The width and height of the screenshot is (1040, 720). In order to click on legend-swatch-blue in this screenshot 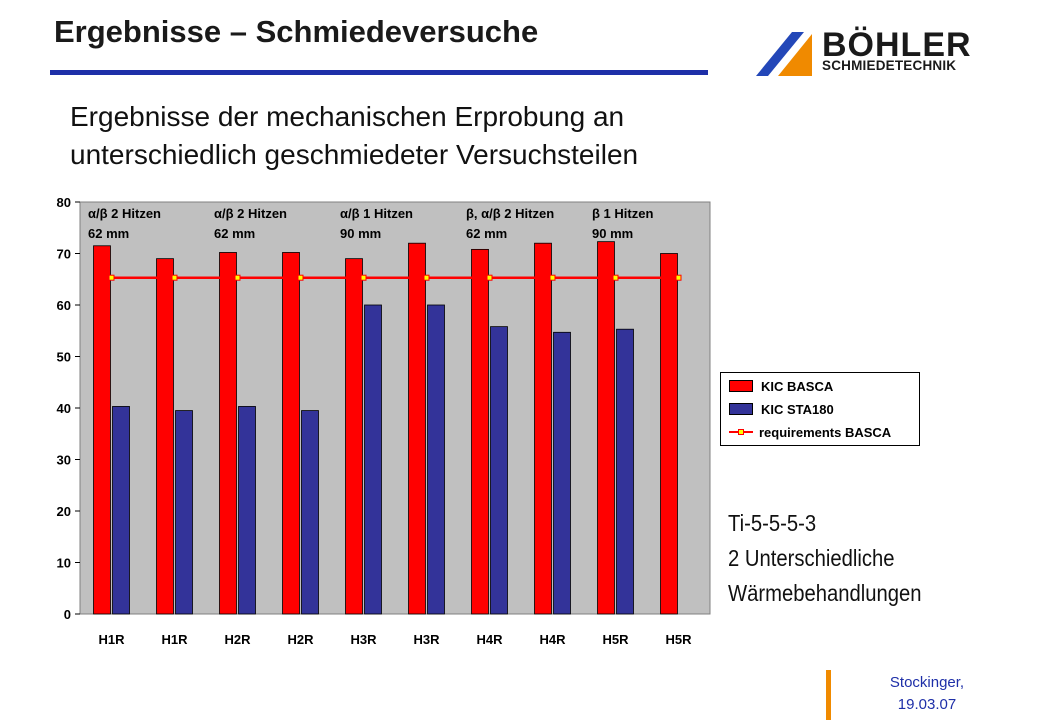, I will do `click(741, 409)`.